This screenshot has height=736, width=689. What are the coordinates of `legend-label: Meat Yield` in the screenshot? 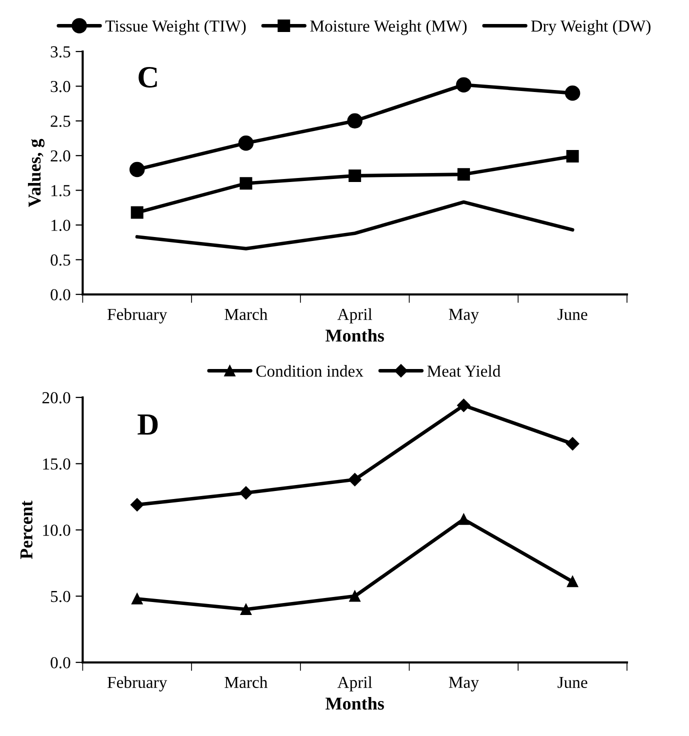 It's located at (464, 371).